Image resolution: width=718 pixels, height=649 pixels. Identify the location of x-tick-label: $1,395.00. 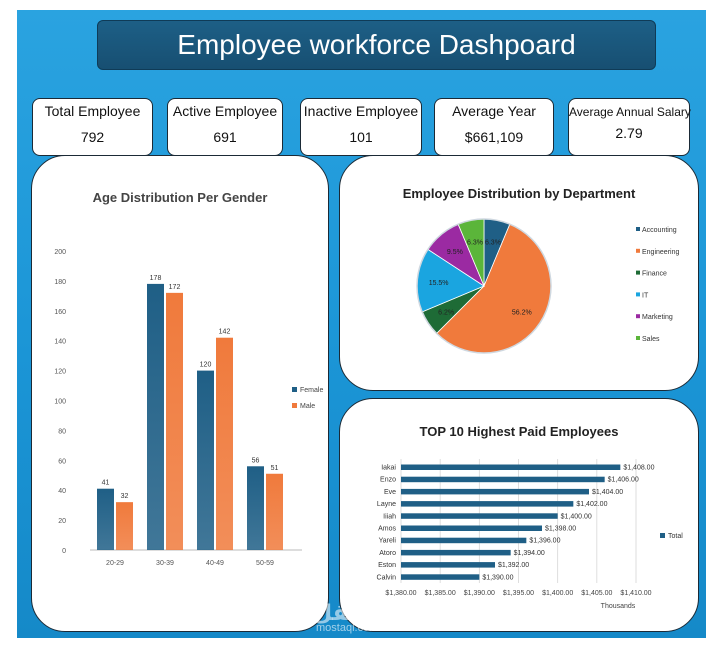
(518, 593).